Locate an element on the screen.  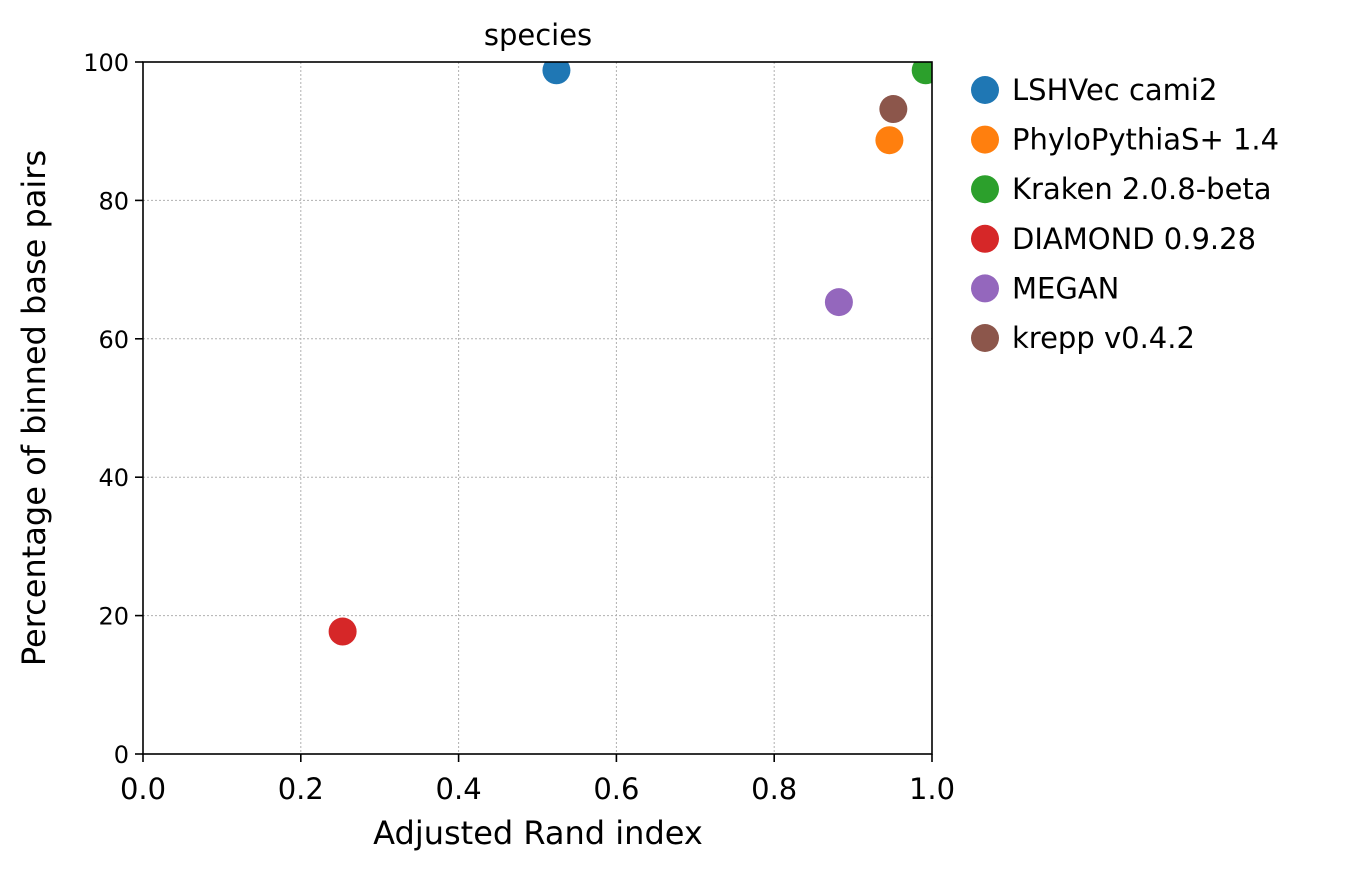
legend-label-diamond-0-9-28: DIAMOND 0.9.28 is located at coordinates (1134, 239).